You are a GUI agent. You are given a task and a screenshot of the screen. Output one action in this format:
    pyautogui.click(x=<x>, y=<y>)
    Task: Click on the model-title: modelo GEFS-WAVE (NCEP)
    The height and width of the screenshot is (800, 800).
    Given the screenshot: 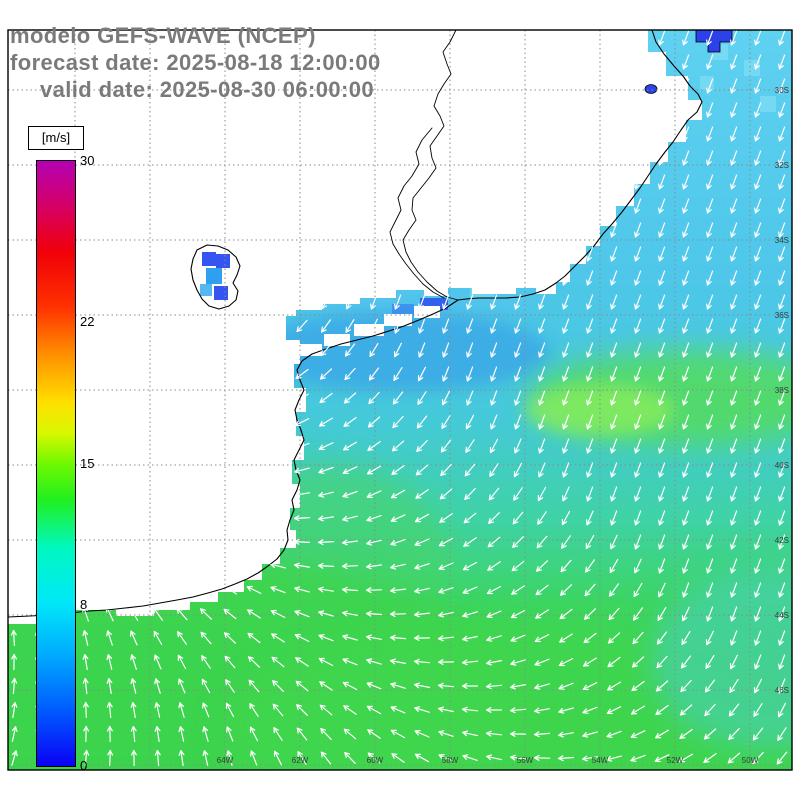 What is the action you would take?
    pyautogui.click(x=163, y=35)
    